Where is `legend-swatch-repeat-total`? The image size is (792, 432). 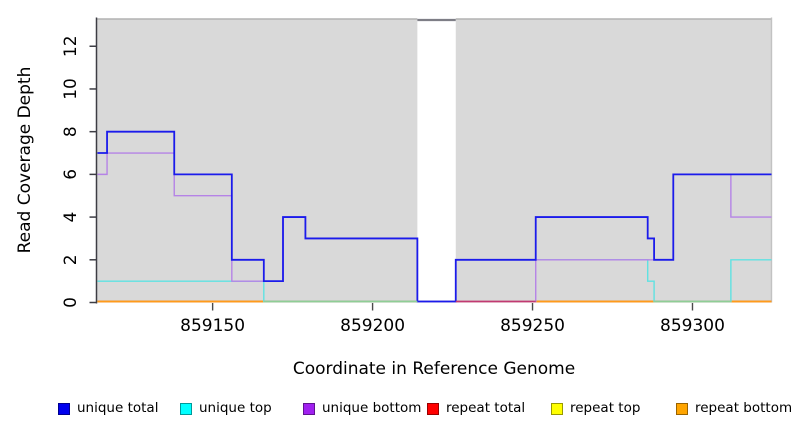 legend-swatch-repeat-total is located at coordinates (433, 408).